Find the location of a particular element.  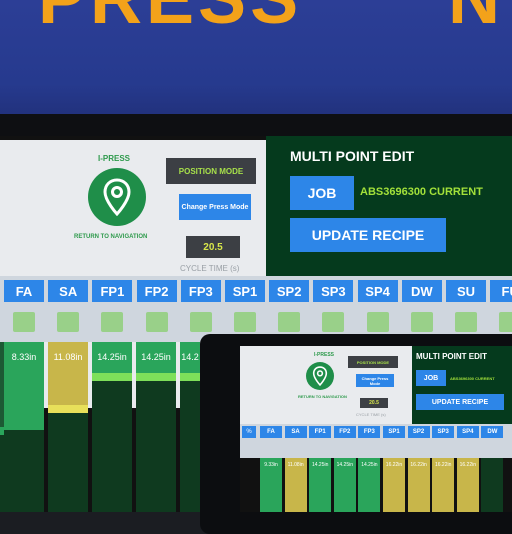

small-multi-point-edit-title: MULTI POINT EDIT is located at coordinates (451, 356).